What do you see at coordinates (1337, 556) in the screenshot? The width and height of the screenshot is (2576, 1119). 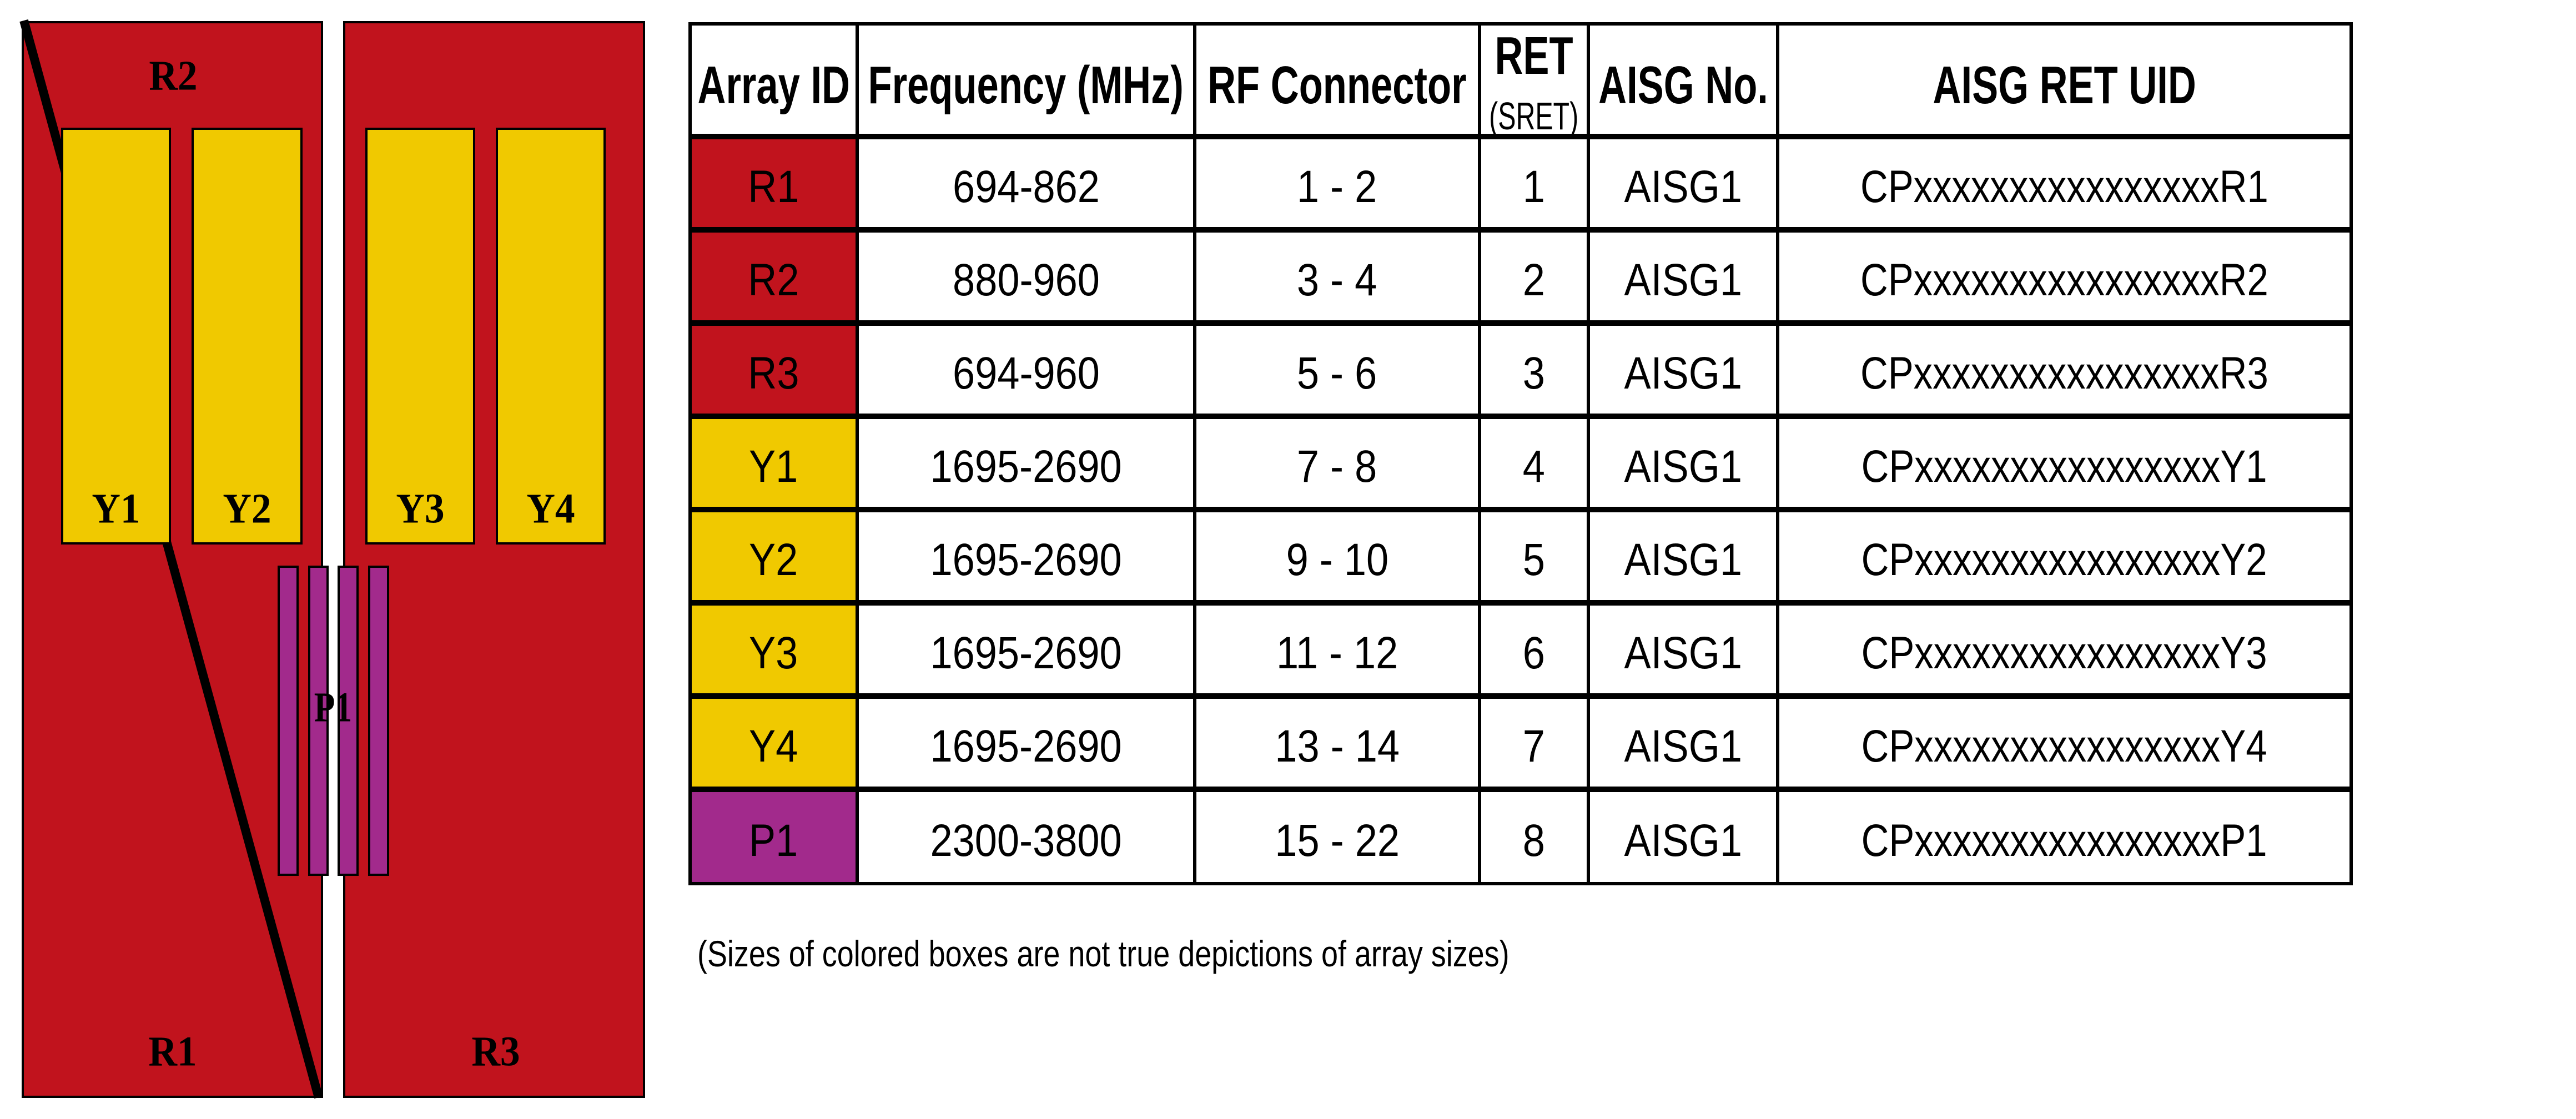 I see `cell-rf-connector-y2: 9 - 10` at bounding box center [1337, 556].